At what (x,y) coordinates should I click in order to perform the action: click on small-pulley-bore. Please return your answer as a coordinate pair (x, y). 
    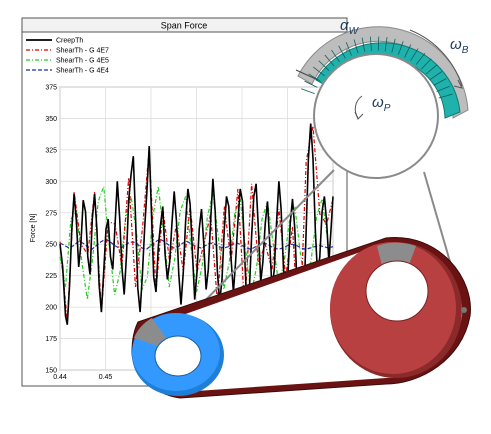
    Looking at the image, I should click on (178, 356).